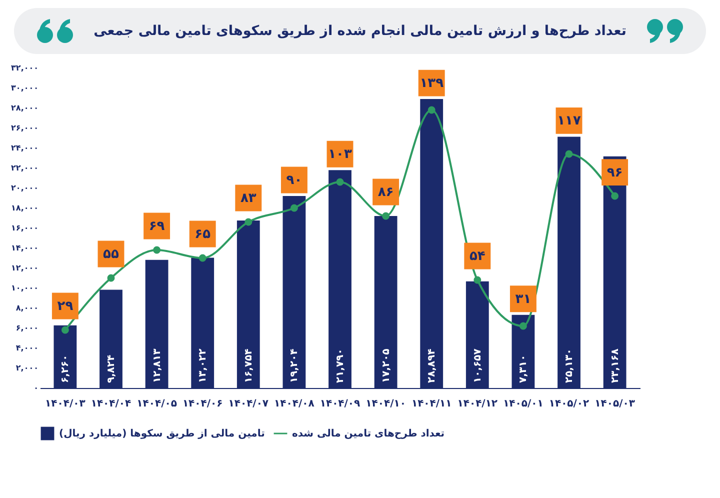 This screenshot has width=720, height=498. I want to click on y-tick-label: ۱۲,۰۰۰, so click(24, 268).